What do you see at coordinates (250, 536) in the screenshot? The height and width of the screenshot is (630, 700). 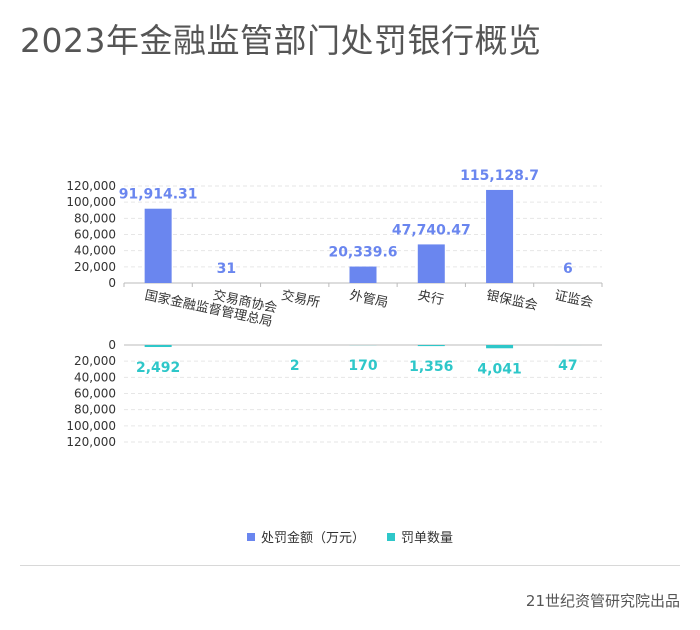 I see `legend-swatch-amount` at bounding box center [250, 536].